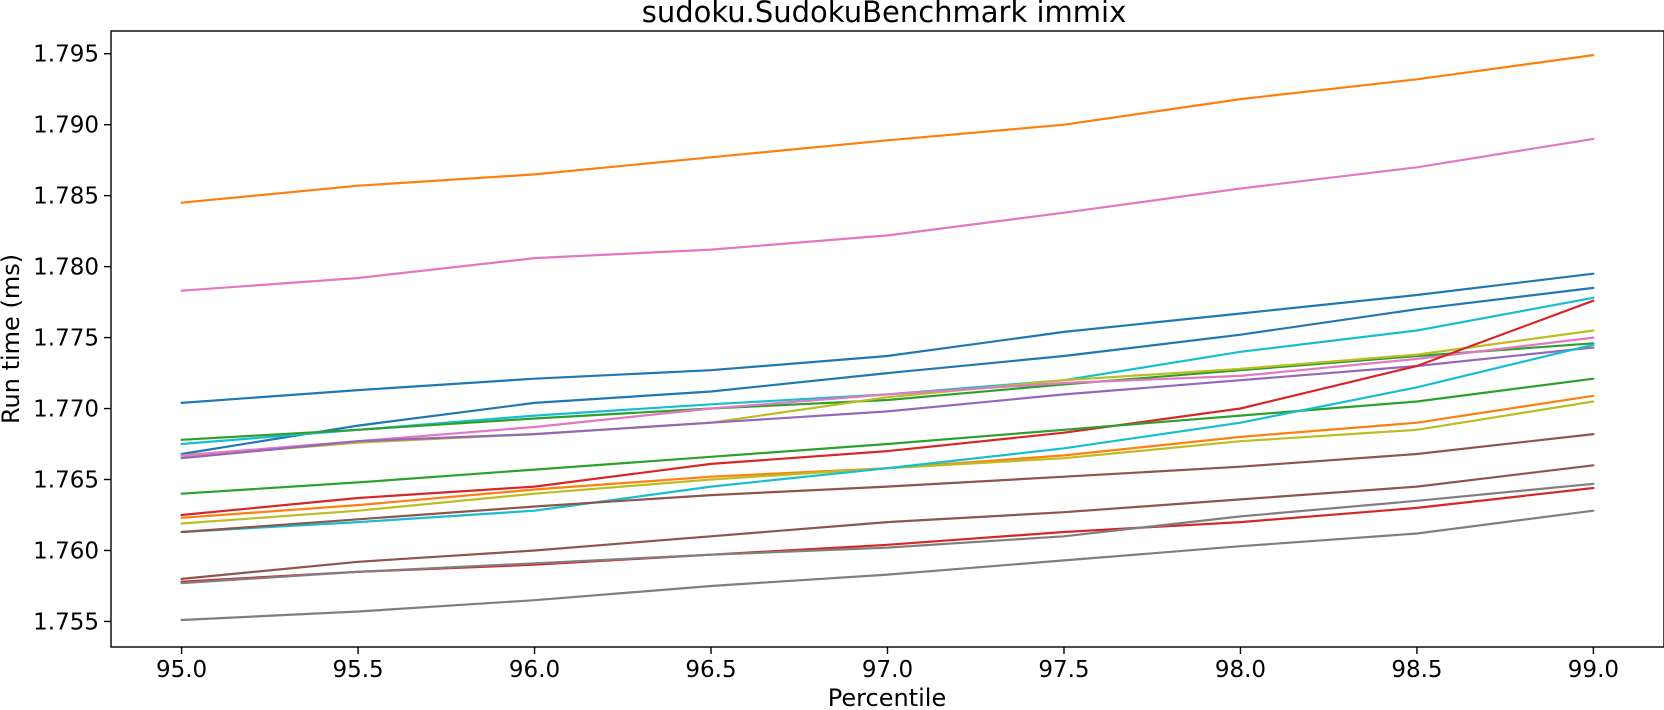 The image size is (1664, 710). Describe the element at coordinates (66, 268) in the screenshot. I see `y-tick-label: 1.780` at that location.